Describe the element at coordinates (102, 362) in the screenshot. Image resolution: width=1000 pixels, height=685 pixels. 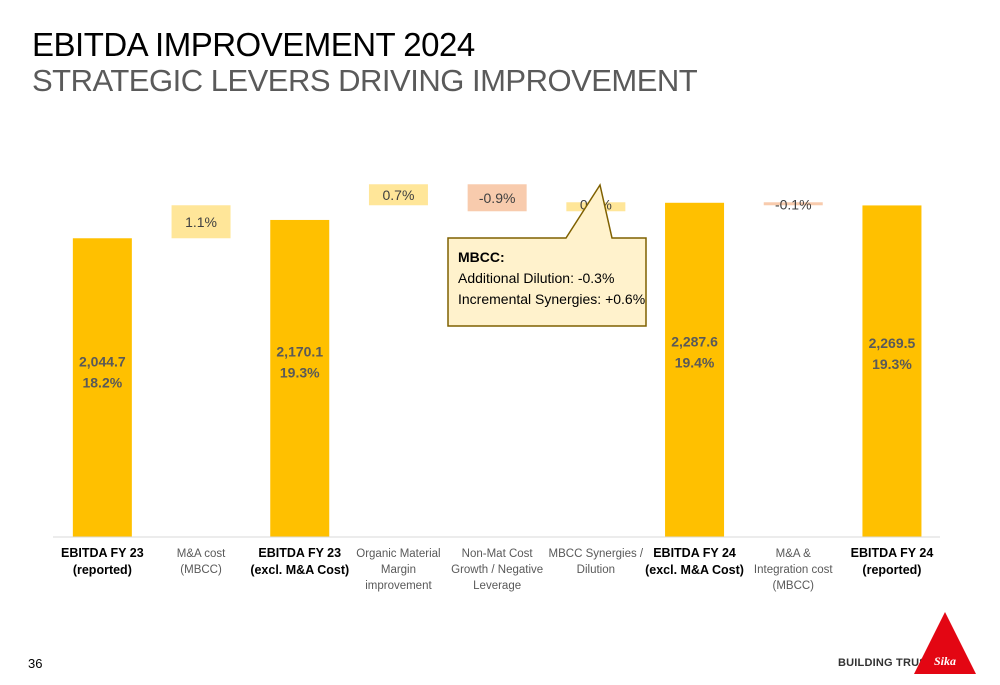
I see `bar-value-label: 2,044.7` at that location.